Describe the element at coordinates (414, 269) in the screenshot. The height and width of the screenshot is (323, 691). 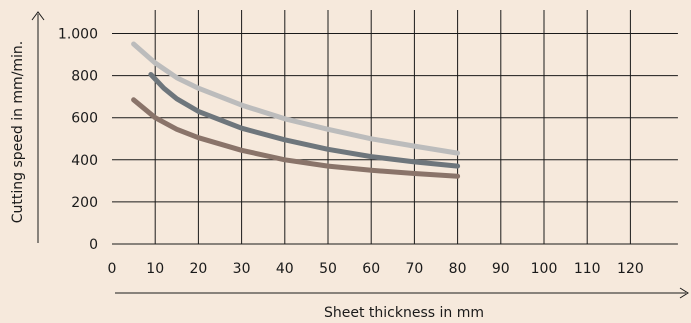
I see `x-tick-label: 70` at that location.